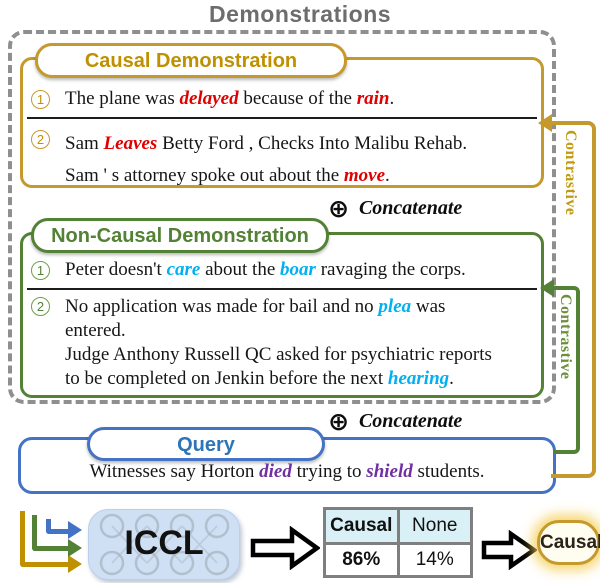  Describe the element at coordinates (361, 560) in the screenshot. I see `table-value-causal: 86%` at that location.